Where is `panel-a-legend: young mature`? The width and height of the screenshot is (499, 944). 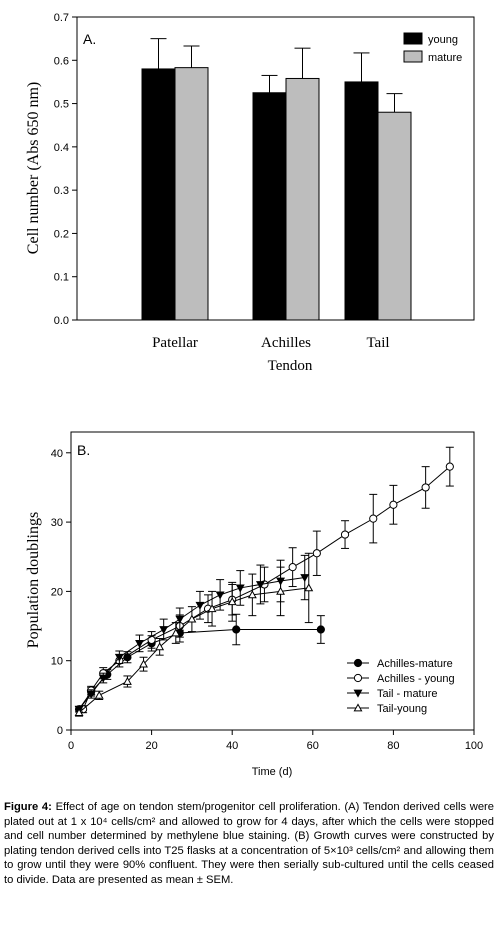 panel-a-legend: young mature is located at coordinates (432, 48).